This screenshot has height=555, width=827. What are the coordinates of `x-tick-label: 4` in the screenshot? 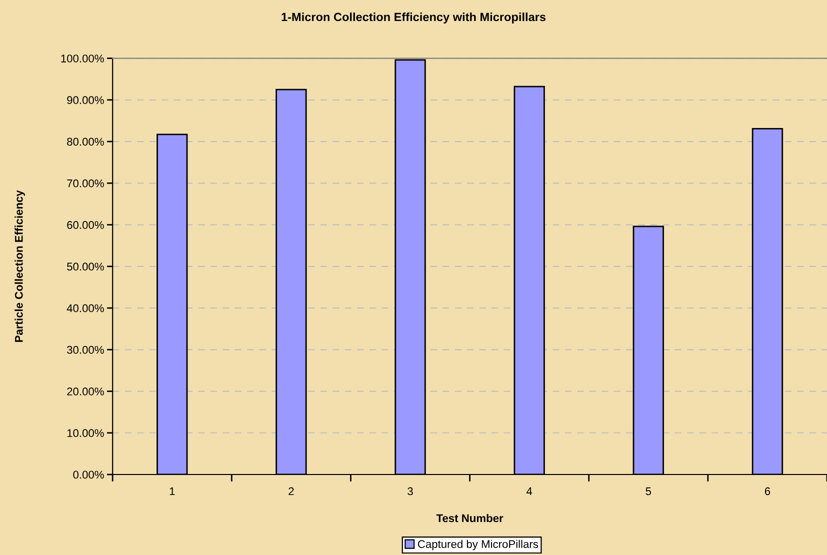 It's located at (529, 491).